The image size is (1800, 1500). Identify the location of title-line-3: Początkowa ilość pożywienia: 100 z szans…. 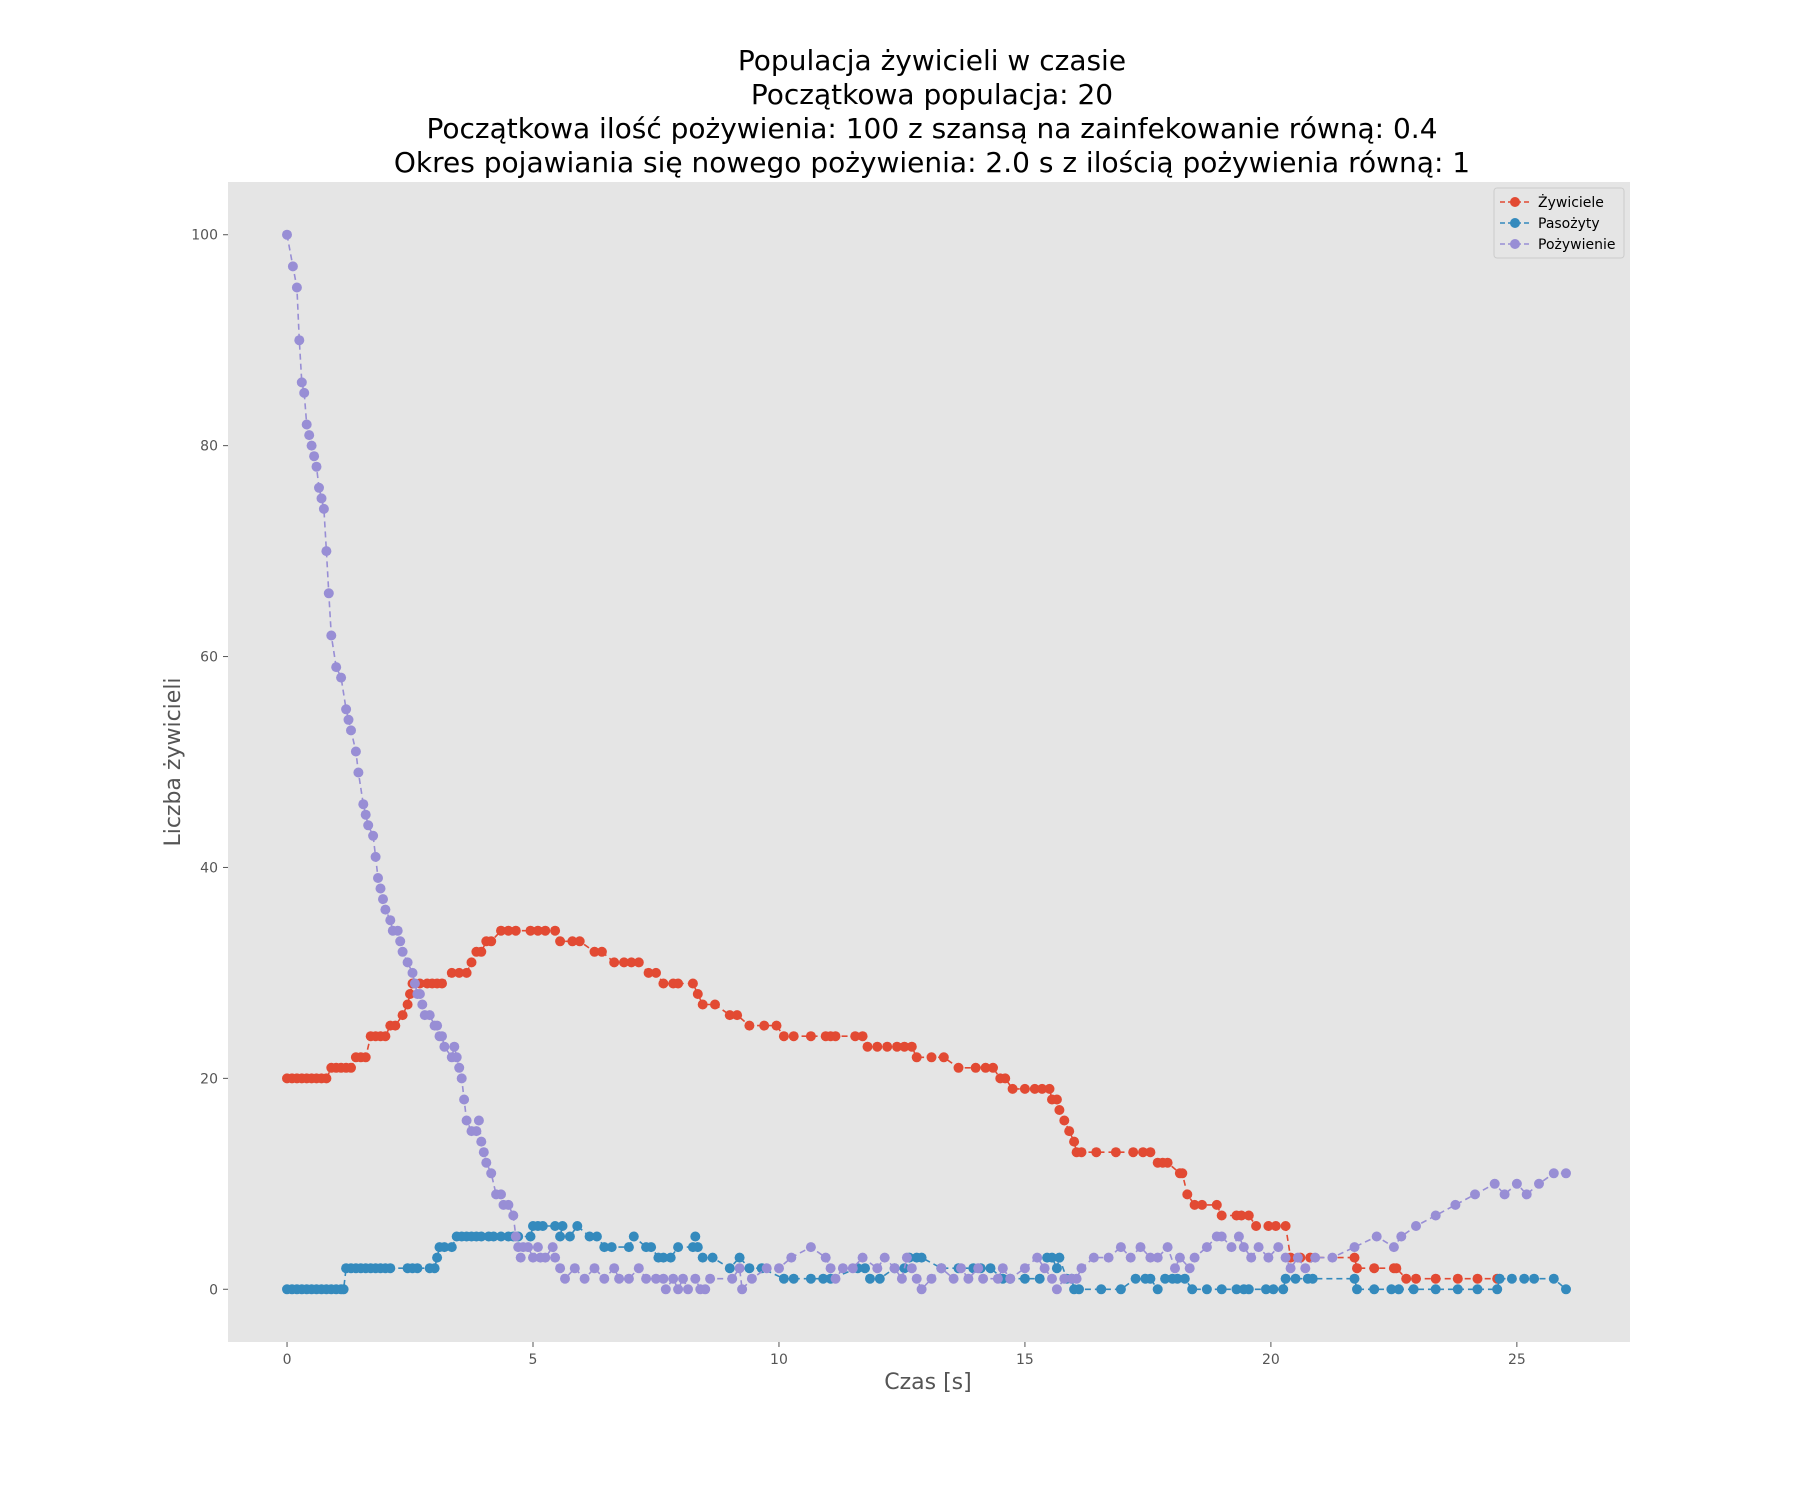
(931, 128).